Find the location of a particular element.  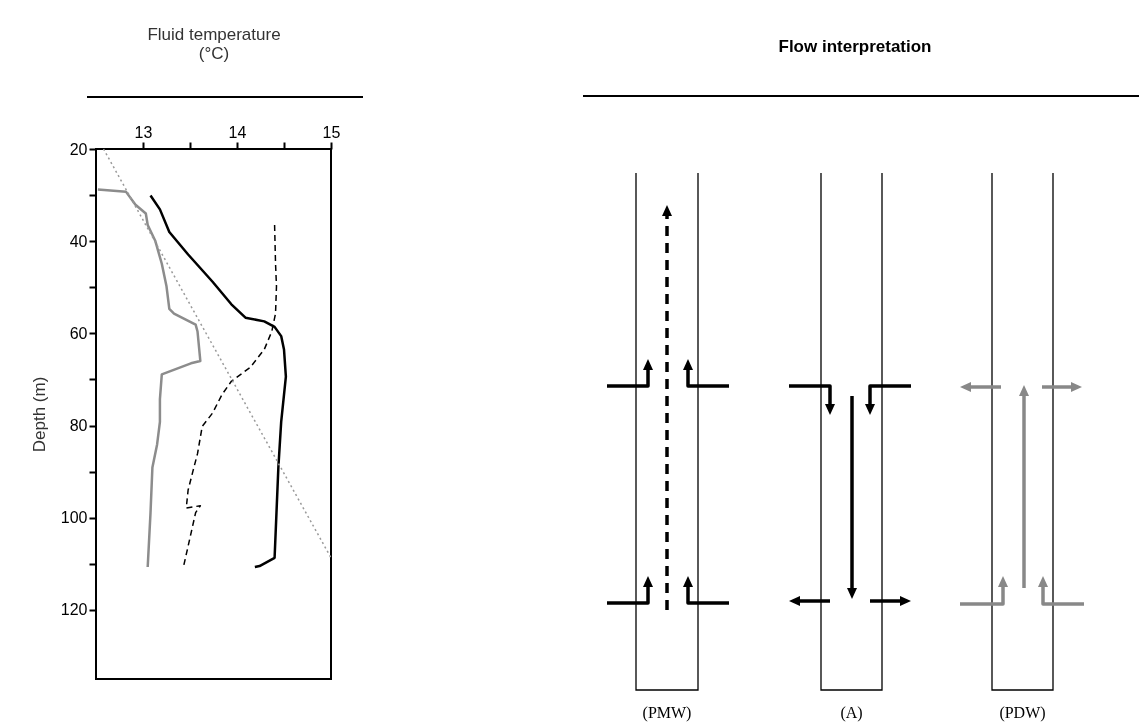

text: Flow interpretation is located at coordinates (855, 46).